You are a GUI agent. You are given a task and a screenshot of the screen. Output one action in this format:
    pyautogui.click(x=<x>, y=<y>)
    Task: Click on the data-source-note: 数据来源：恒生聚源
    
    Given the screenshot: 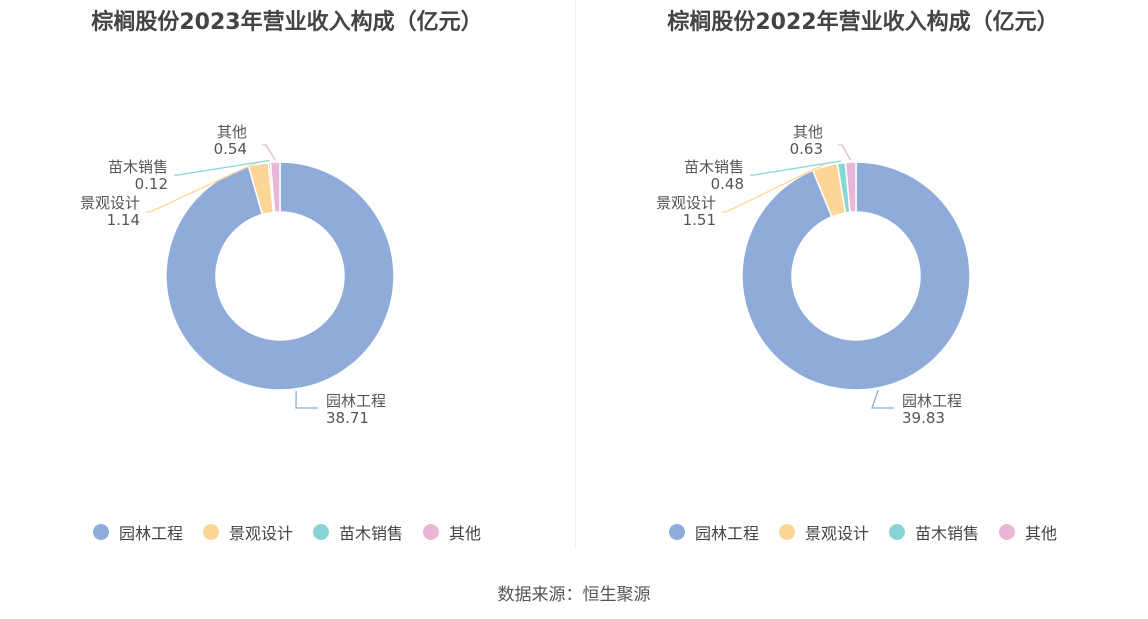 What is the action you would take?
    pyautogui.click(x=574, y=595)
    